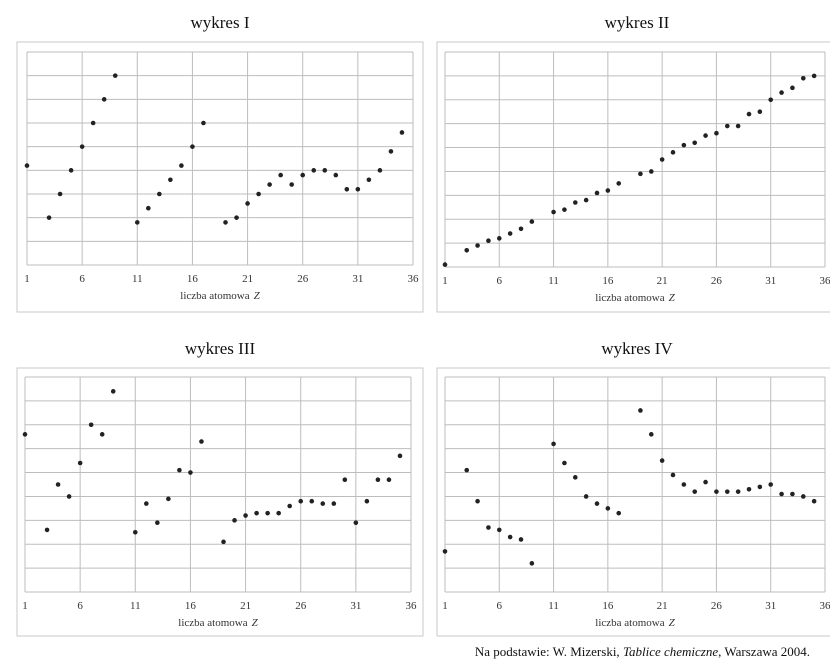  I want to click on x-tick-label: 26, so click(717, 606).